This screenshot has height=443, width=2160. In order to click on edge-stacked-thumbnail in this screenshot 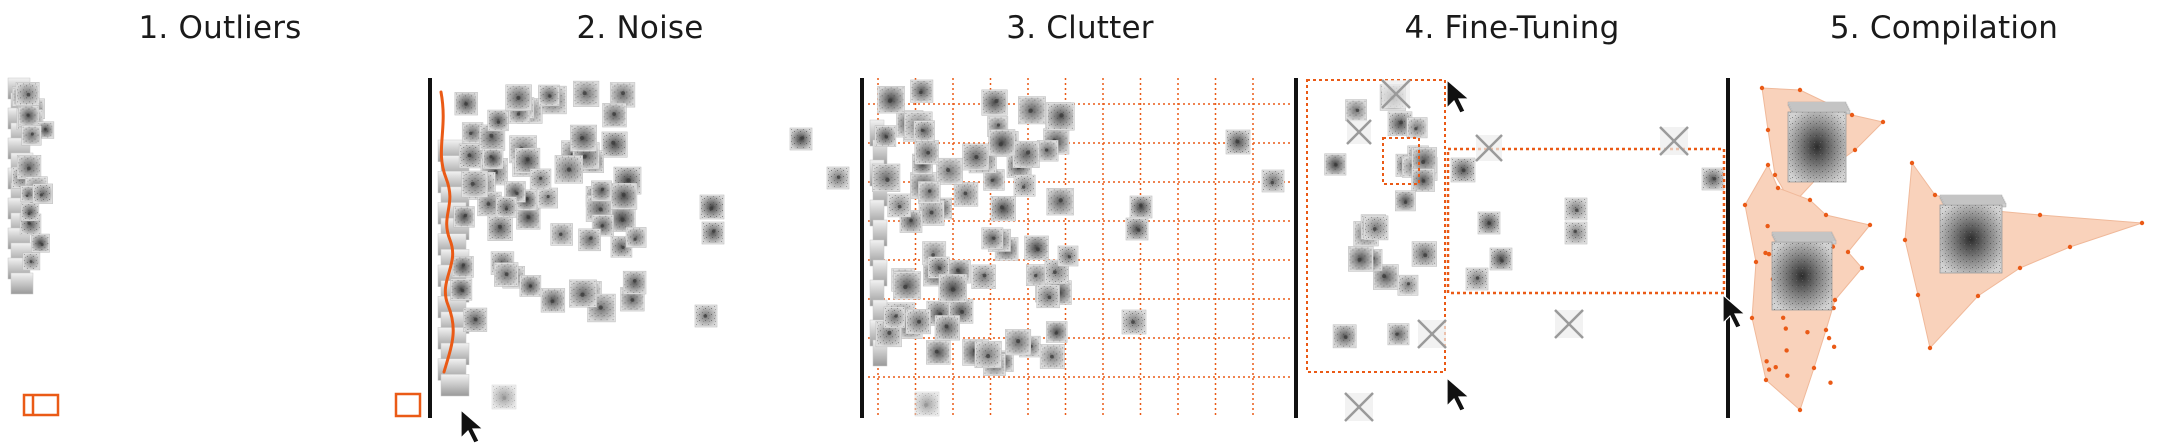, I will do `click(22, 283)`.